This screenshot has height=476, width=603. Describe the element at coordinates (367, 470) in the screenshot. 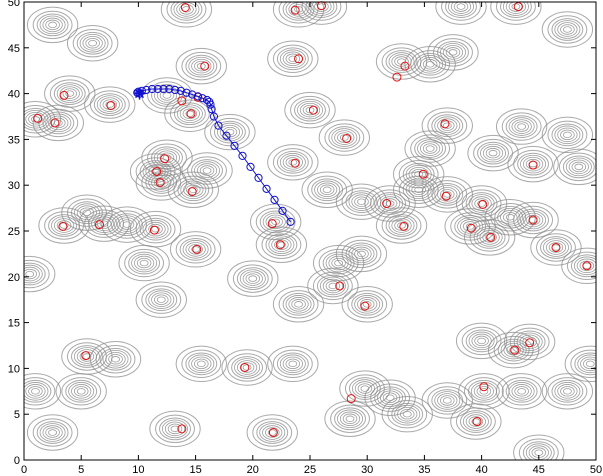

I see `x-tick-label: 30` at that location.